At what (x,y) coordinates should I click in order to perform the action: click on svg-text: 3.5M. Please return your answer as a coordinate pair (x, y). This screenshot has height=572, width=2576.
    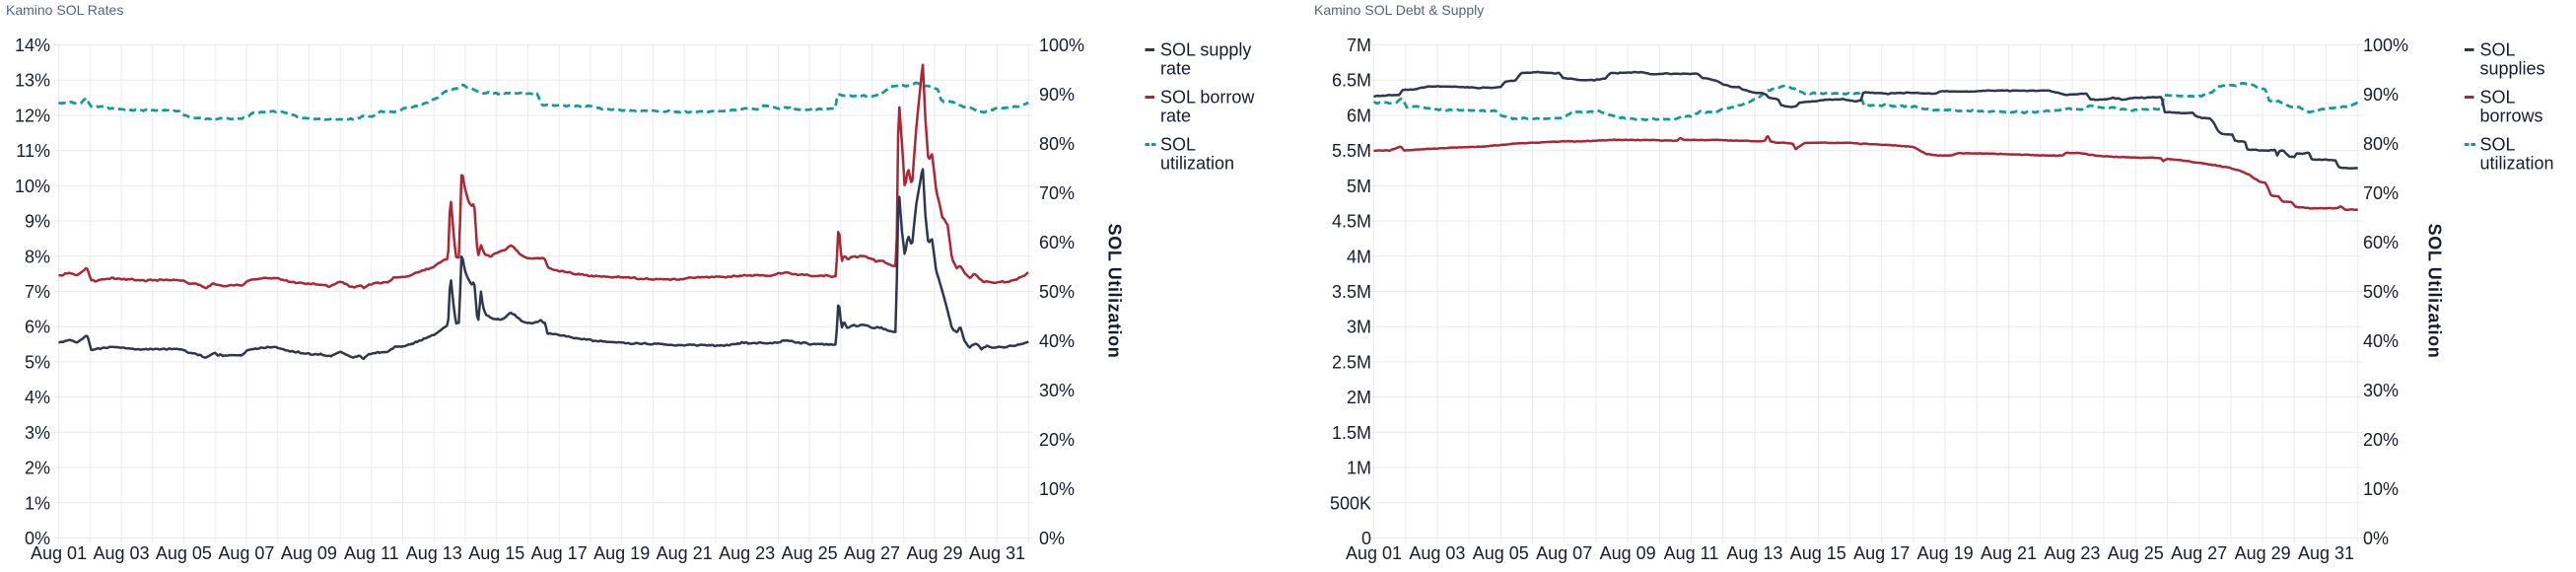
    Looking at the image, I should click on (1352, 292).